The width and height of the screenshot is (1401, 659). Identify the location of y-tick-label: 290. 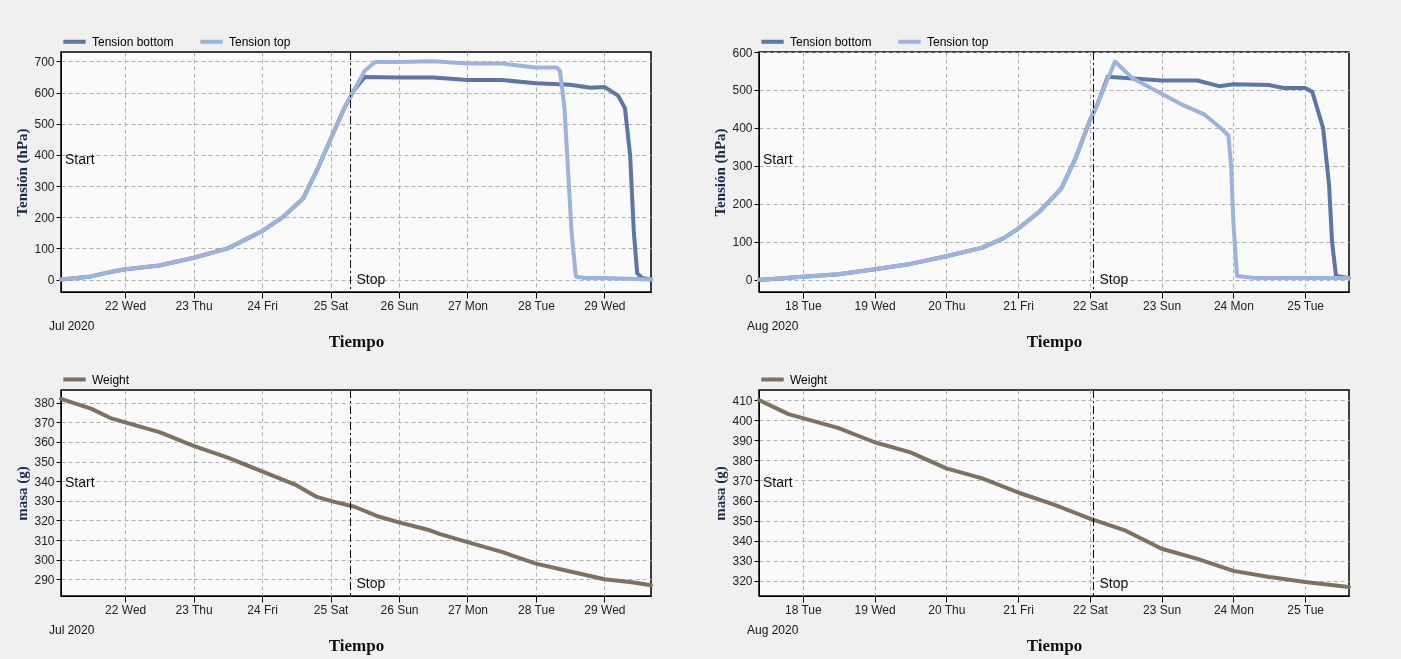
(44, 579).